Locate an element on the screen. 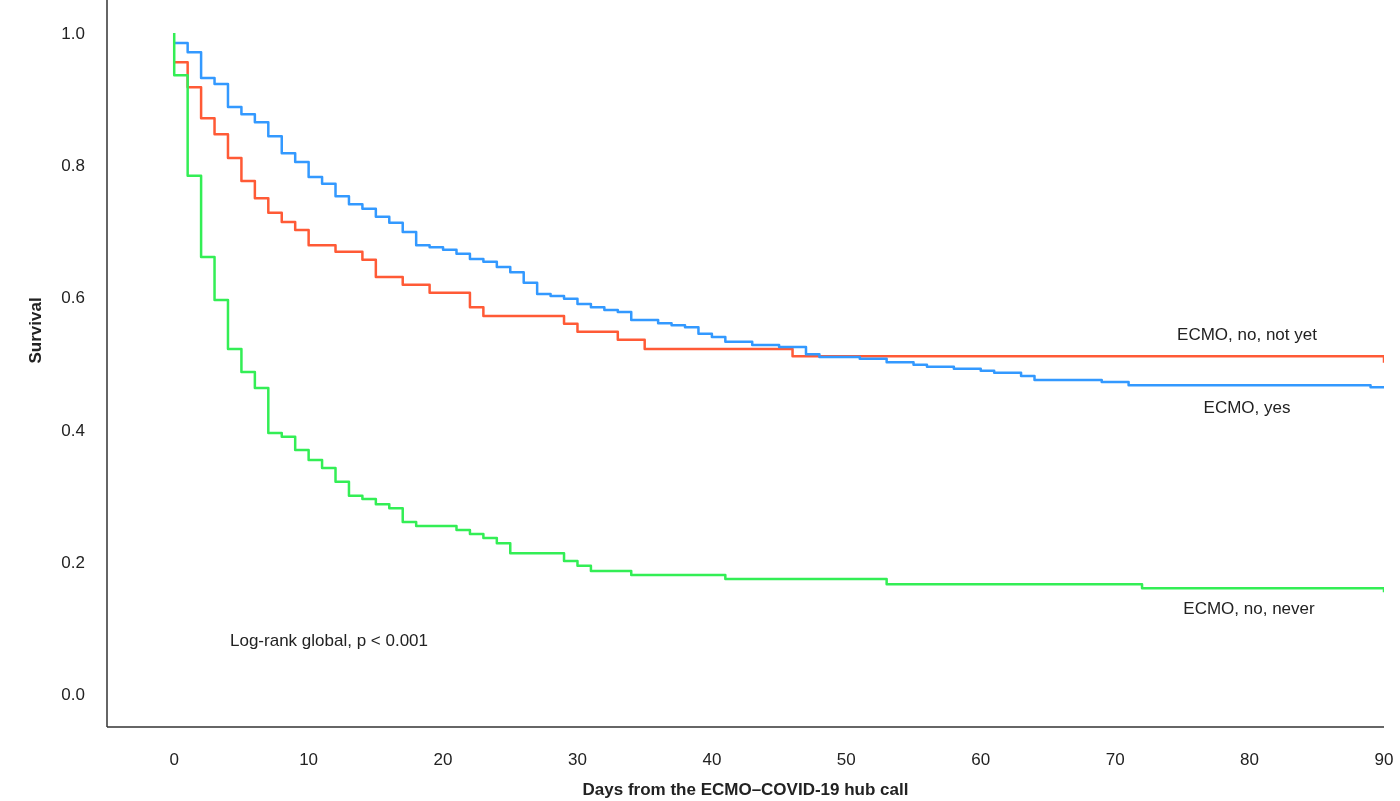 This screenshot has width=1400, height=801. y-tick-label: 1.0 is located at coordinates (73, 34).